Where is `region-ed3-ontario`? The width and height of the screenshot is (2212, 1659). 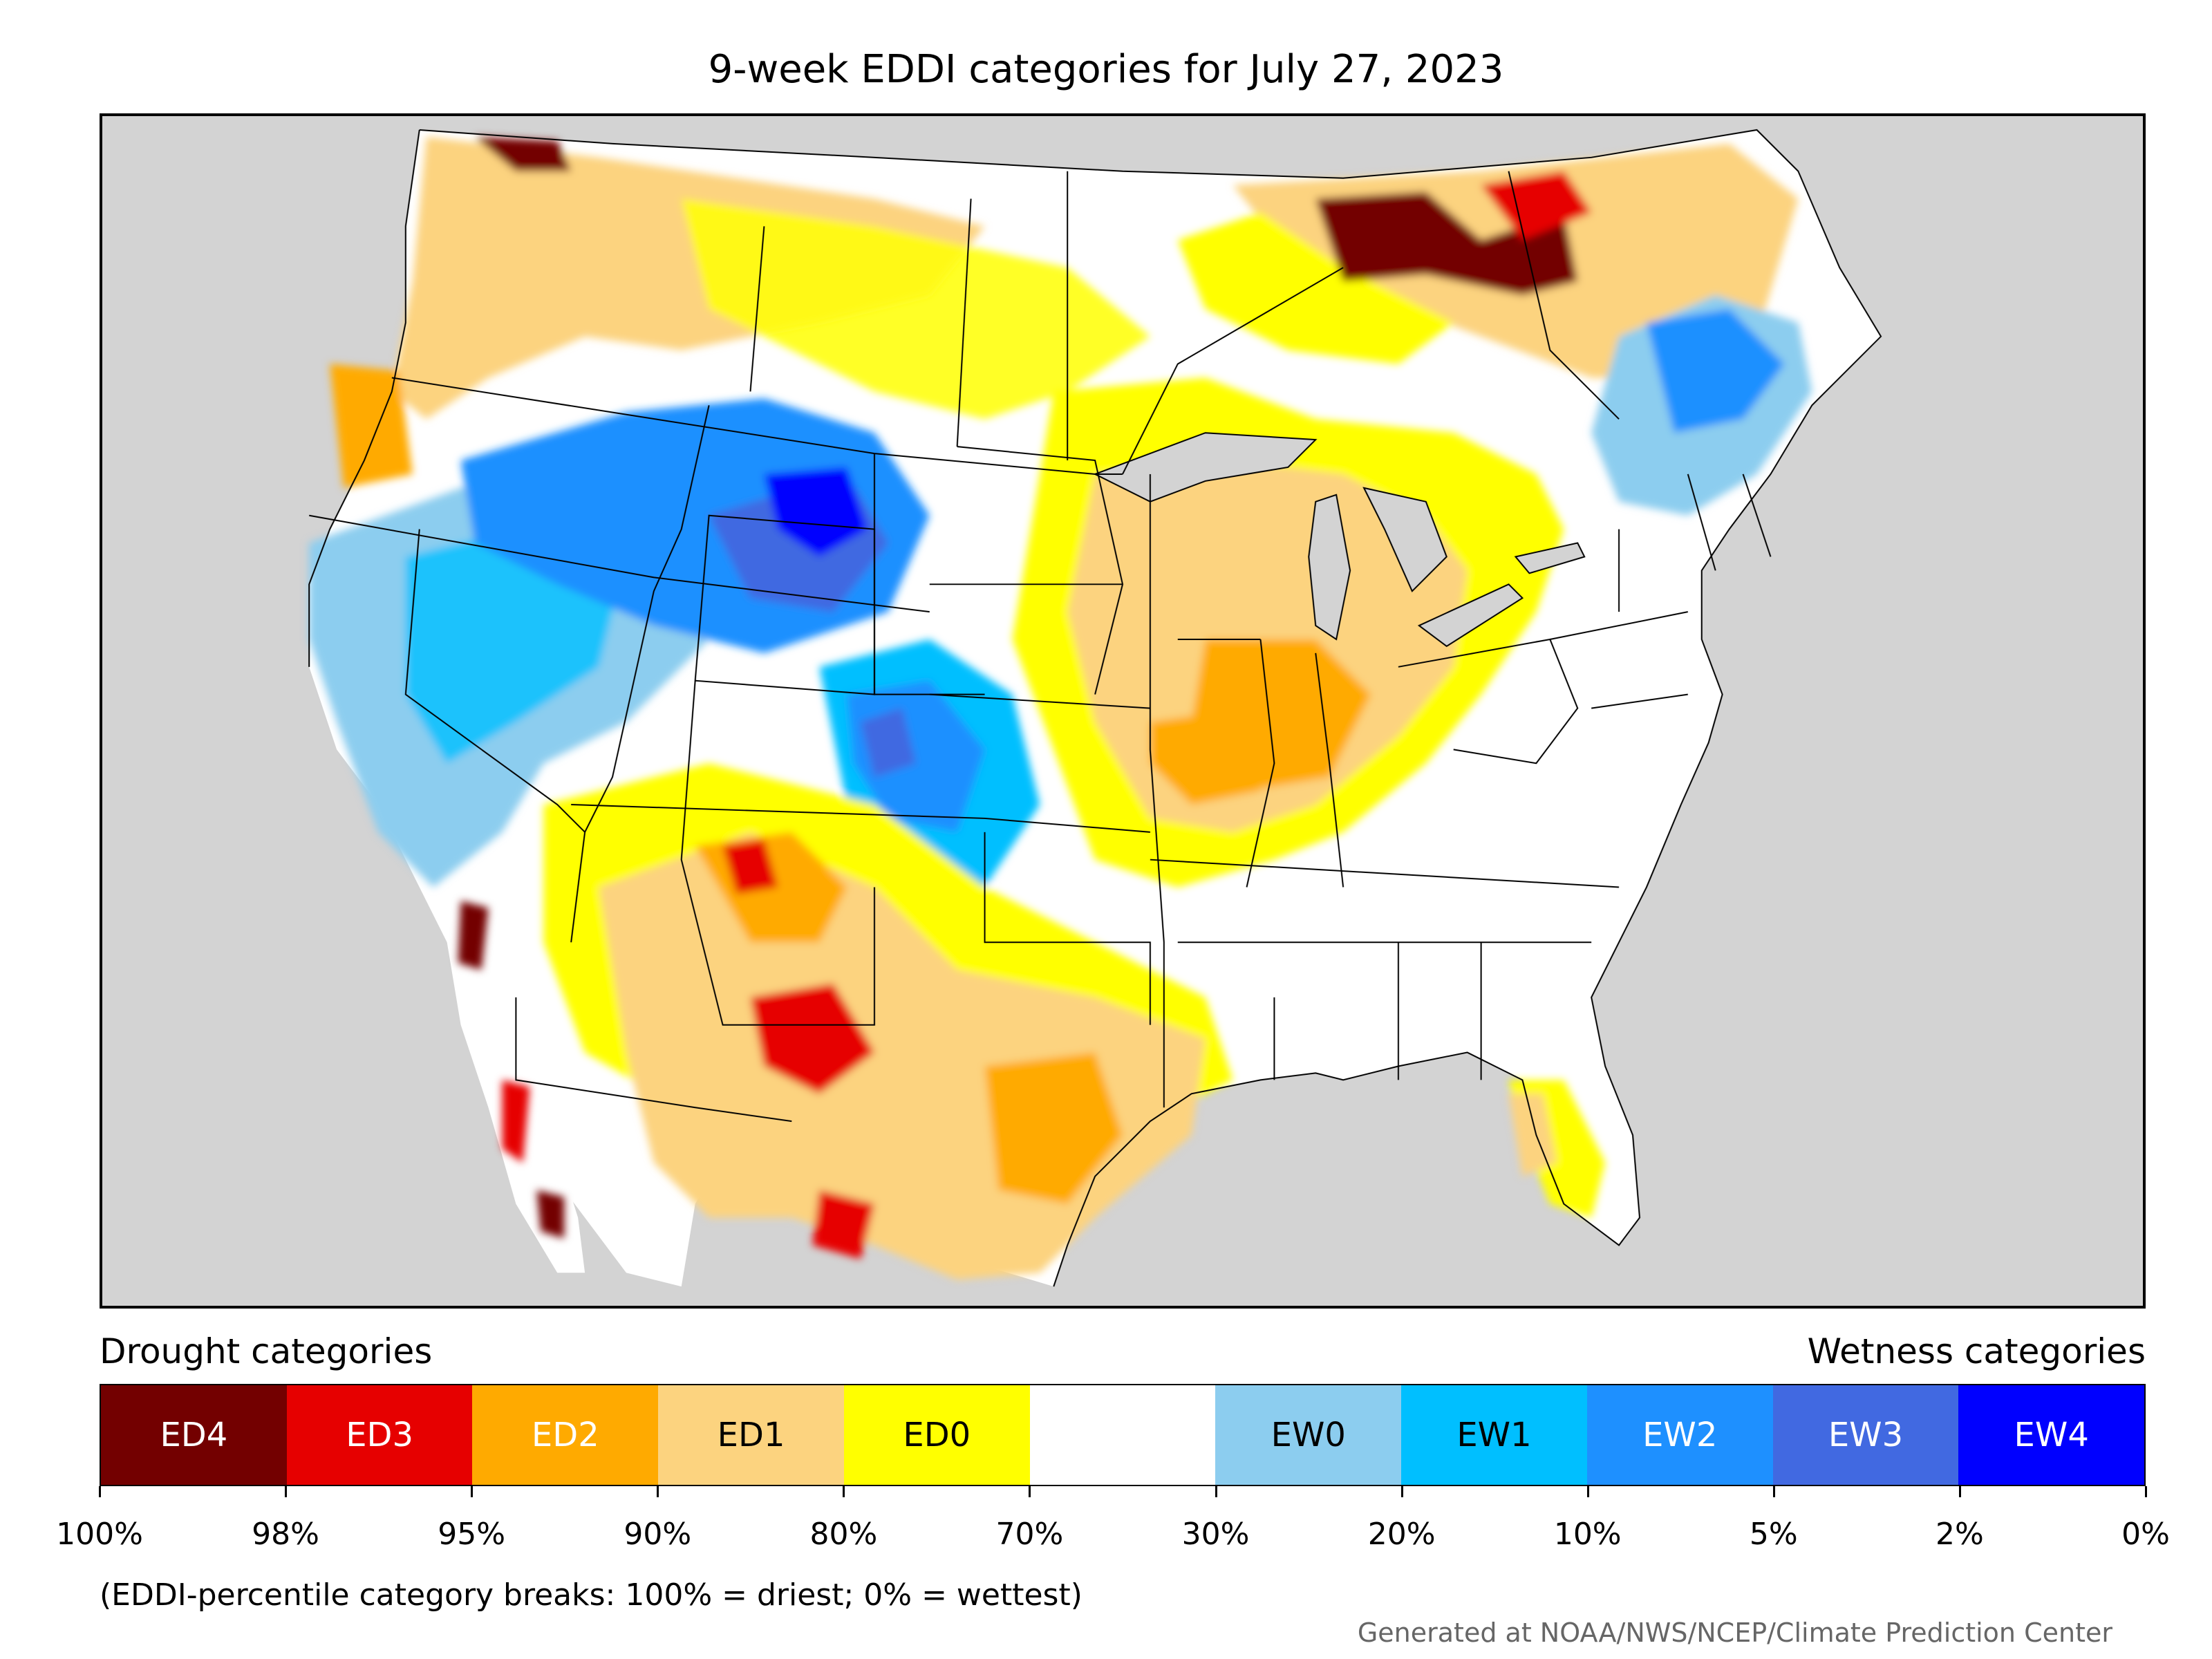
region-ed3-ontario is located at coordinates (1536, 206).